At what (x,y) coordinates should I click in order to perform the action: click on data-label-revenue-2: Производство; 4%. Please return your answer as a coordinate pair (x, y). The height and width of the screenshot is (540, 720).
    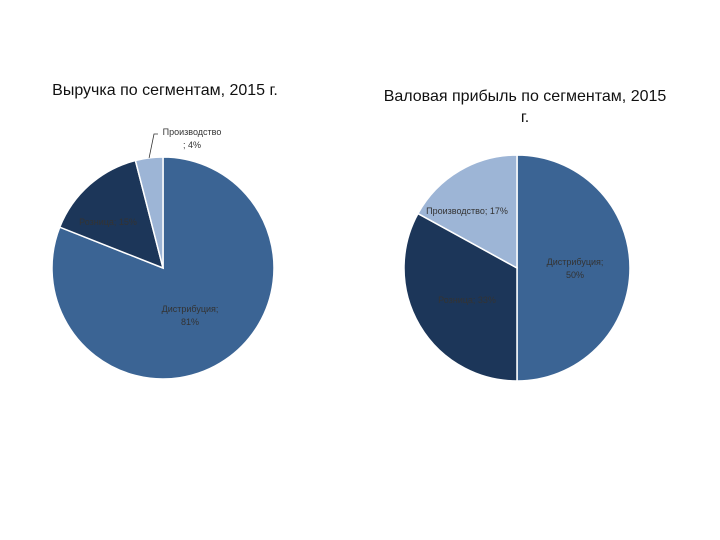
    Looking at the image, I should click on (192, 138).